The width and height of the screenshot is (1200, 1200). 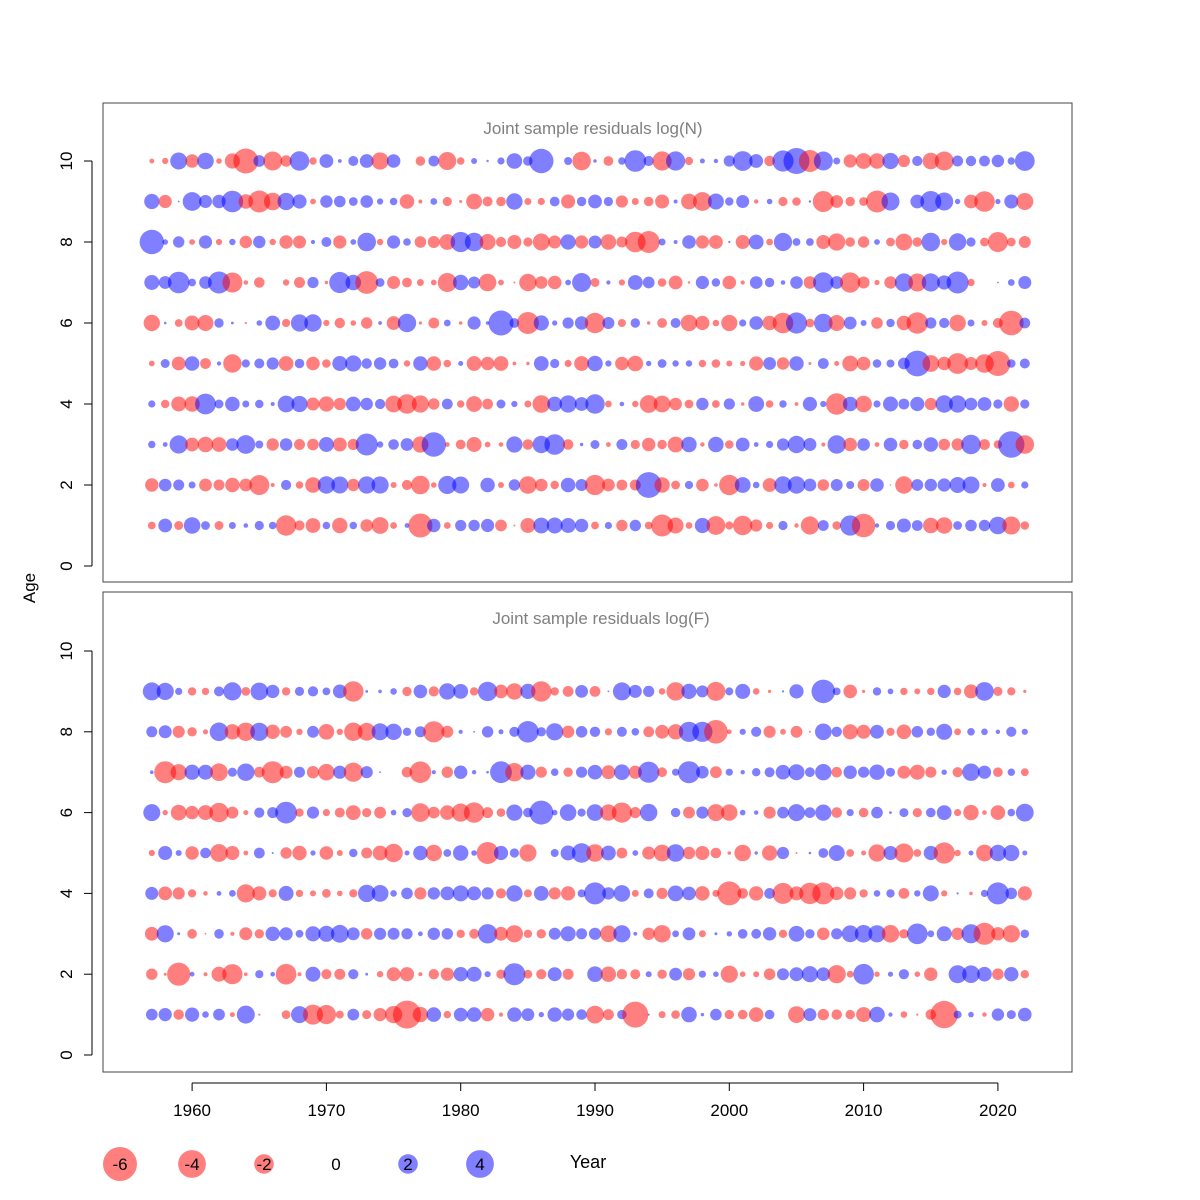 What do you see at coordinates (554, 525) in the screenshot?
I see `bubble-log-n-age1-1987` at bounding box center [554, 525].